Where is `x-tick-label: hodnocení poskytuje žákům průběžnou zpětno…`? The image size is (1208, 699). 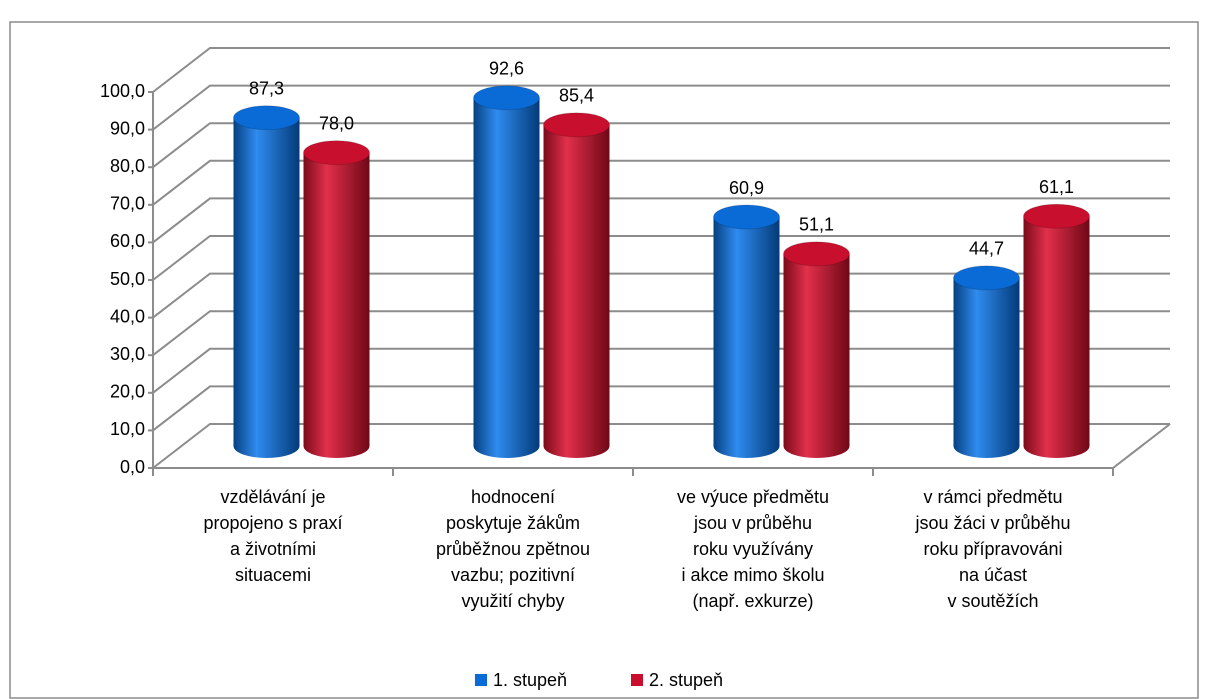
x-tick-label: hodnocení poskytuje žákům průběžnou zpětno… is located at coordinates (513, 549).